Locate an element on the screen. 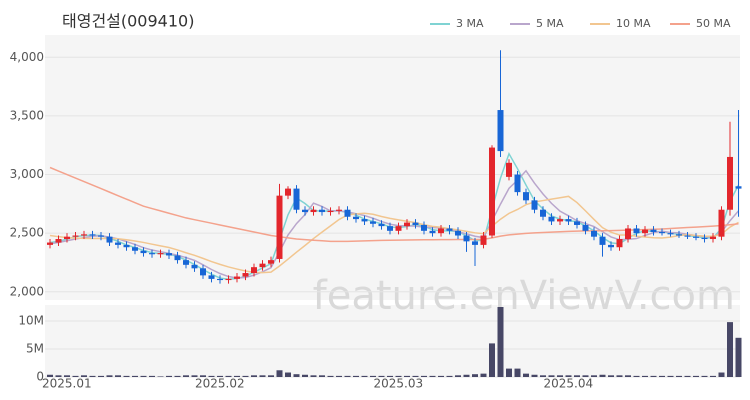 The height and width of the screenshot is (400, 750). y-tick-label: 2,000 is located at coordinates (27, 291).